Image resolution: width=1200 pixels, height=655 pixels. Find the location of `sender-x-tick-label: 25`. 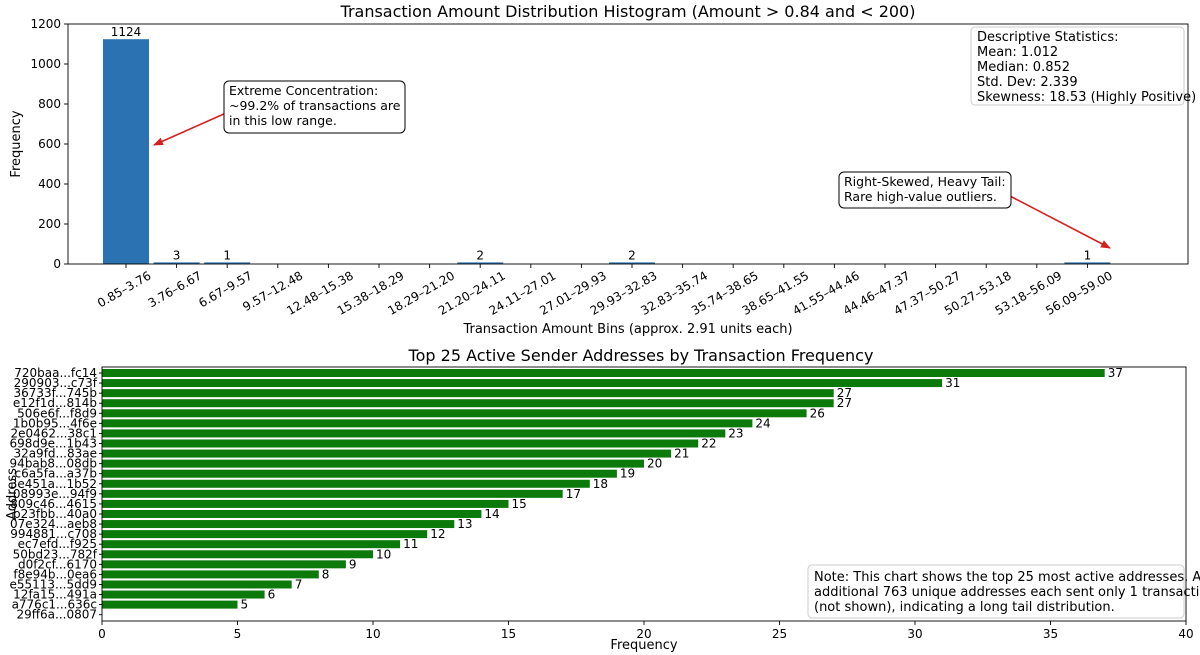

sender-x-tick-label: 25 is located at coordinates (779, 634).